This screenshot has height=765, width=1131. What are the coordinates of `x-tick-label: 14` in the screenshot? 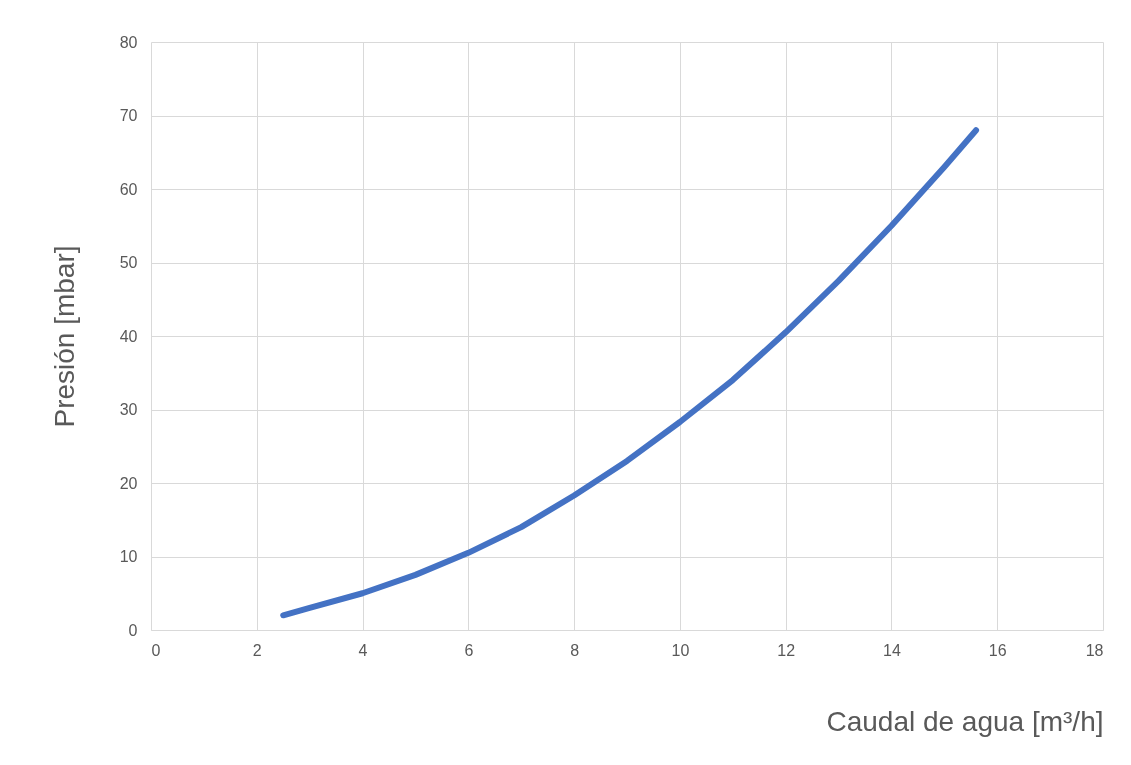 It's located at (892, 650).